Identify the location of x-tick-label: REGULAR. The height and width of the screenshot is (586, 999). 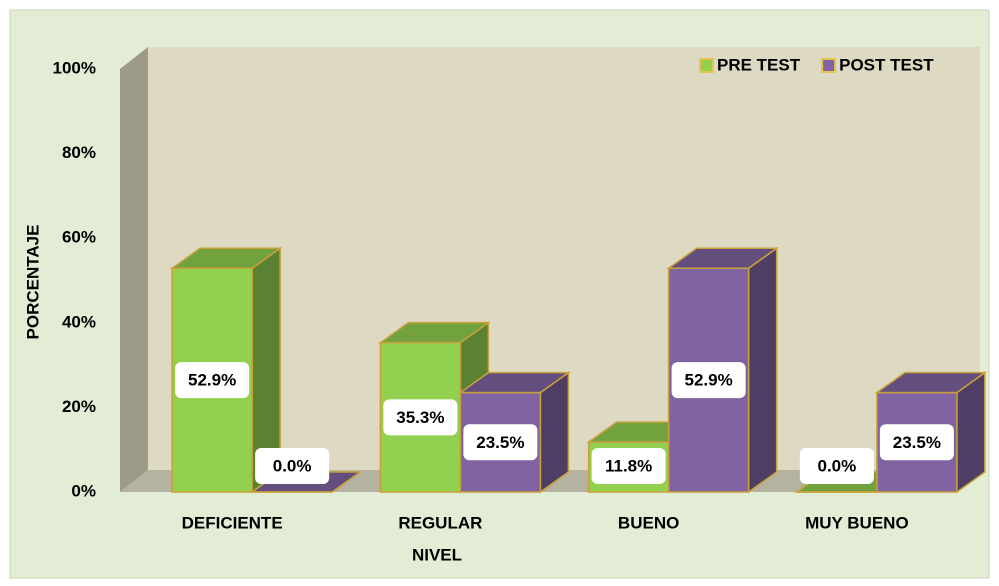
(440, 522).